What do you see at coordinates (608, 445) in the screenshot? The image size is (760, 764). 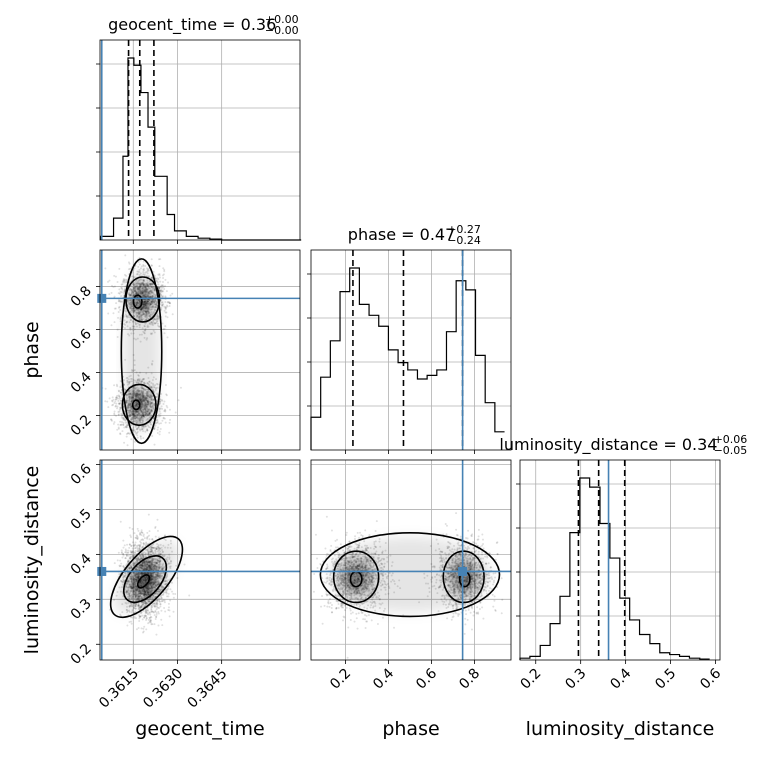 I see `title-luminosity_distance: luminosity_distance = 0.34` at bounding box center [608, 445].